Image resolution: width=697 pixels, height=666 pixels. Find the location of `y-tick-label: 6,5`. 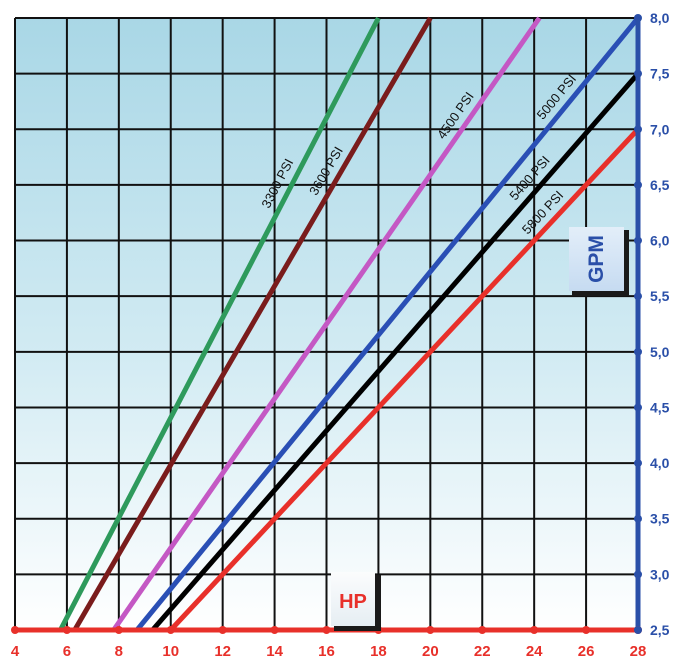

y-tick-label: 6,5 is located at coordinates (660, 185).